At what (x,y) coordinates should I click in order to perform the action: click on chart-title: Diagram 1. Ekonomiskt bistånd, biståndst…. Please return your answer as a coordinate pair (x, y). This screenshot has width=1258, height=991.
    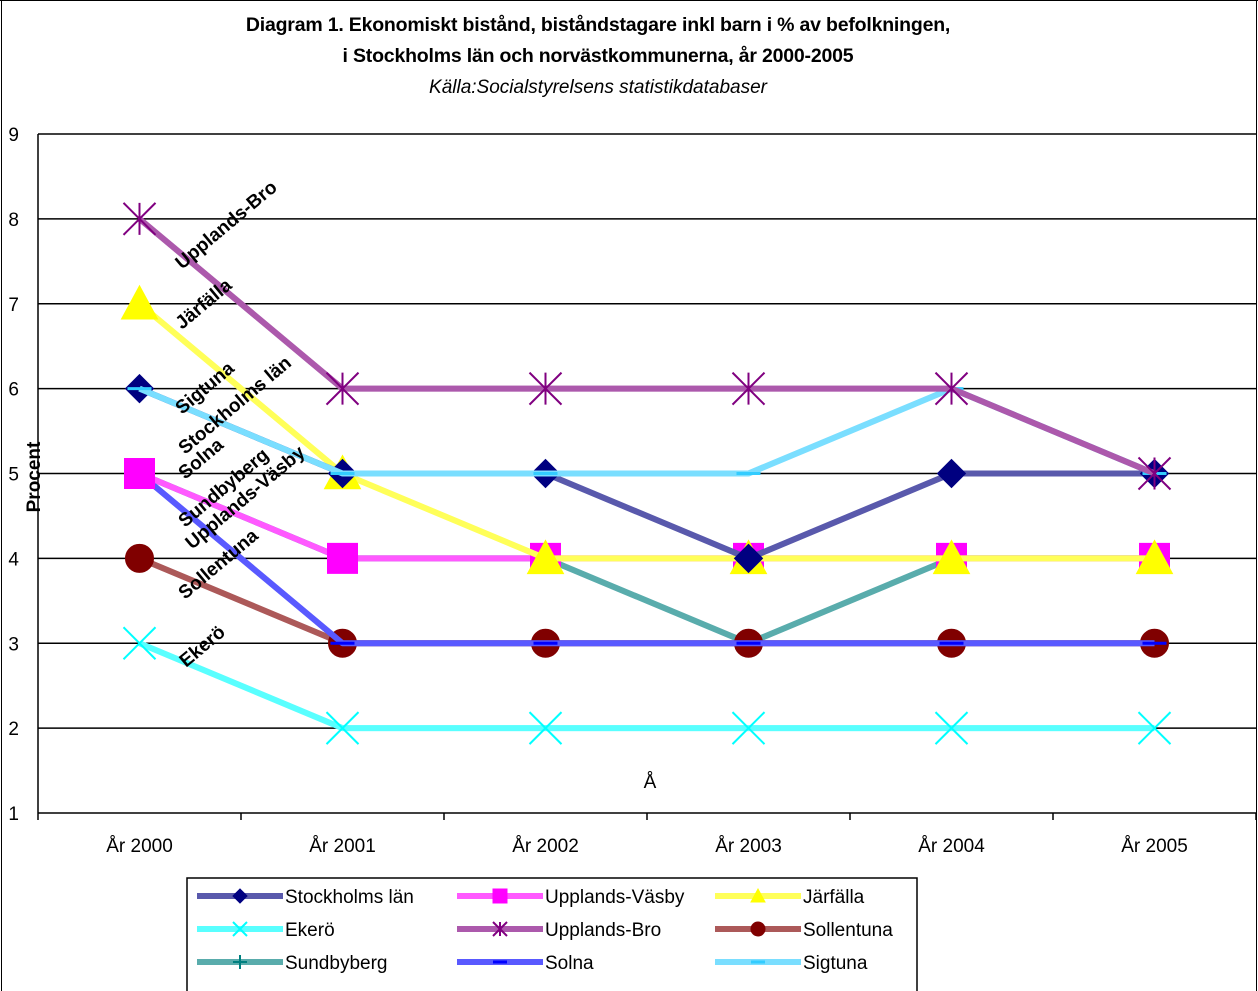
    Looking at the image, I should click on (598, 25).